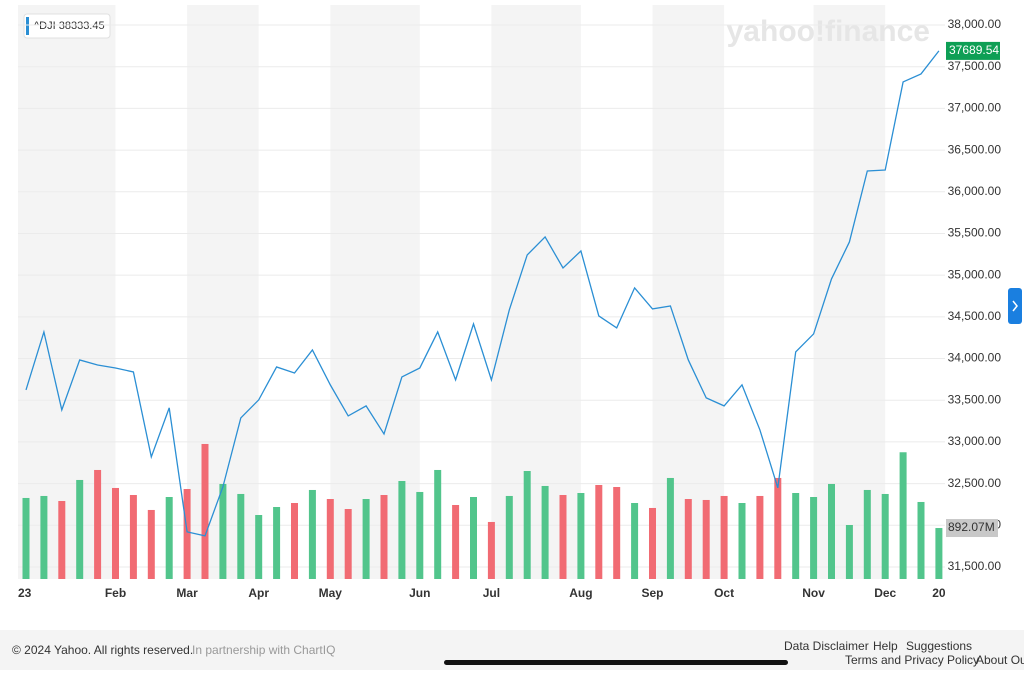  I want to click on legend-box, so click(67, 26).